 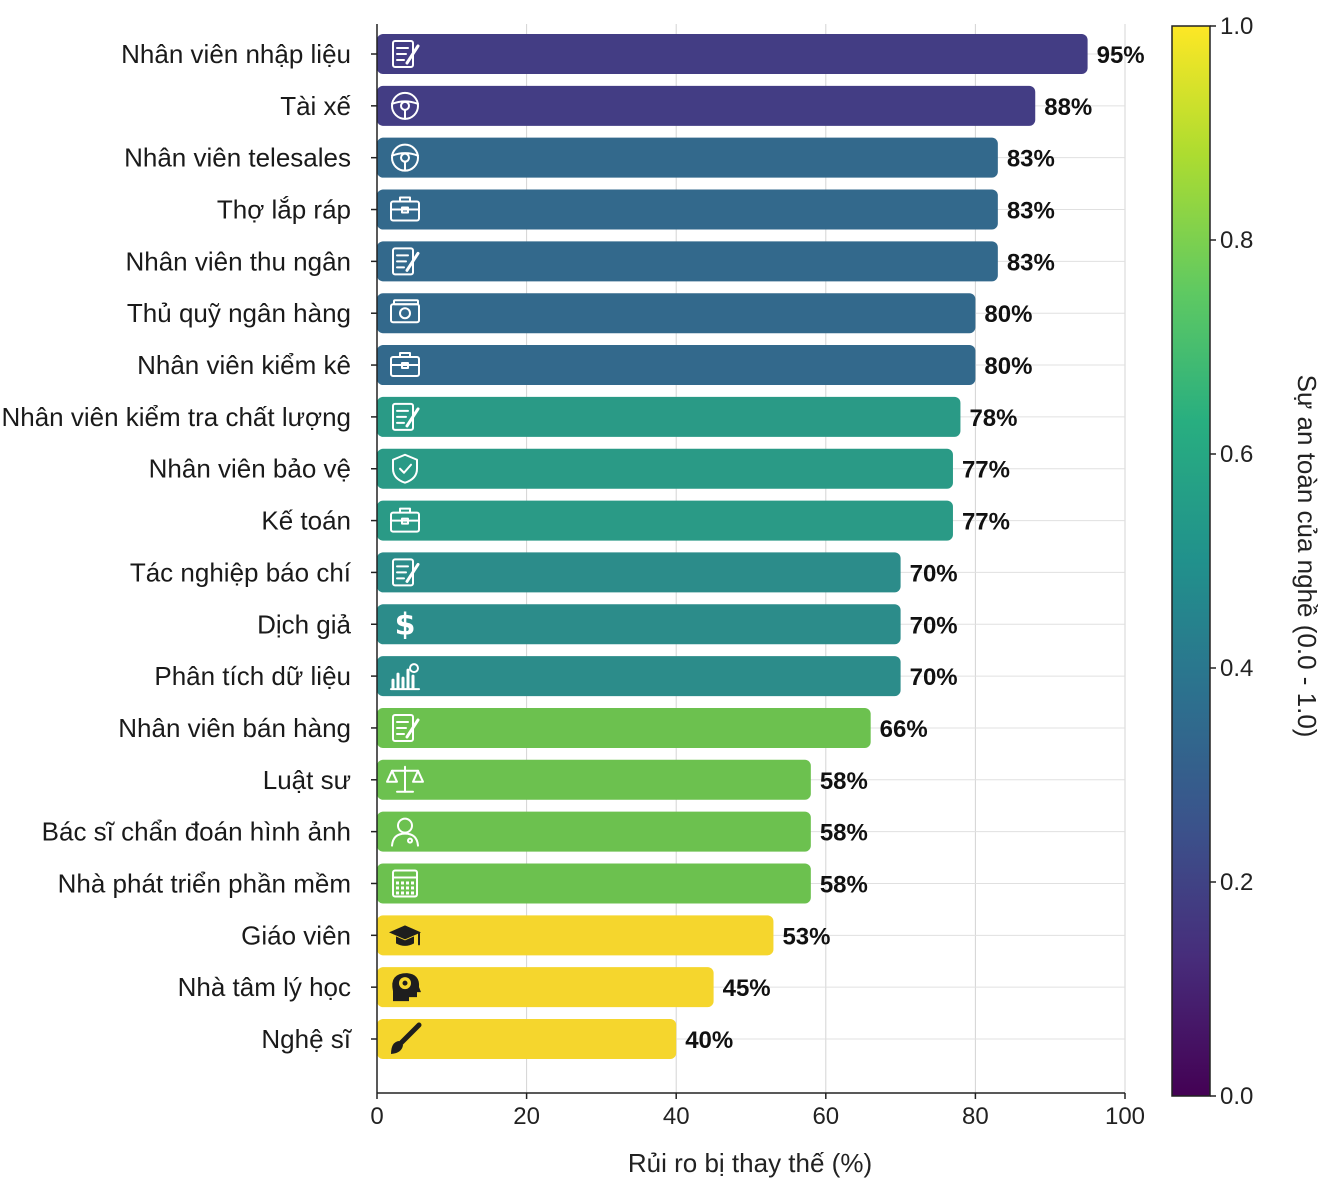 I want to click on x-tick-label: 60, so click(x=825, y=1116).